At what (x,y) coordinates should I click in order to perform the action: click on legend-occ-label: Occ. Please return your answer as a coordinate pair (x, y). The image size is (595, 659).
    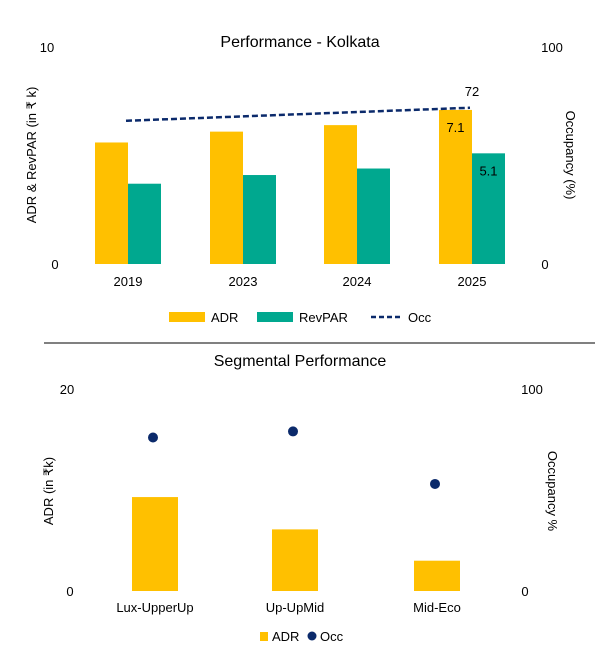
    Looking at the image, I should click on (420, 317).